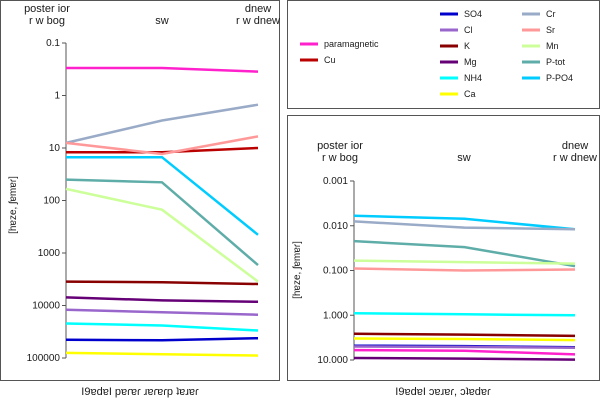  What do you see at coordinates (464, 225) in the screenshot?
I see `right-series-cr` at bounding box center [464, 225].